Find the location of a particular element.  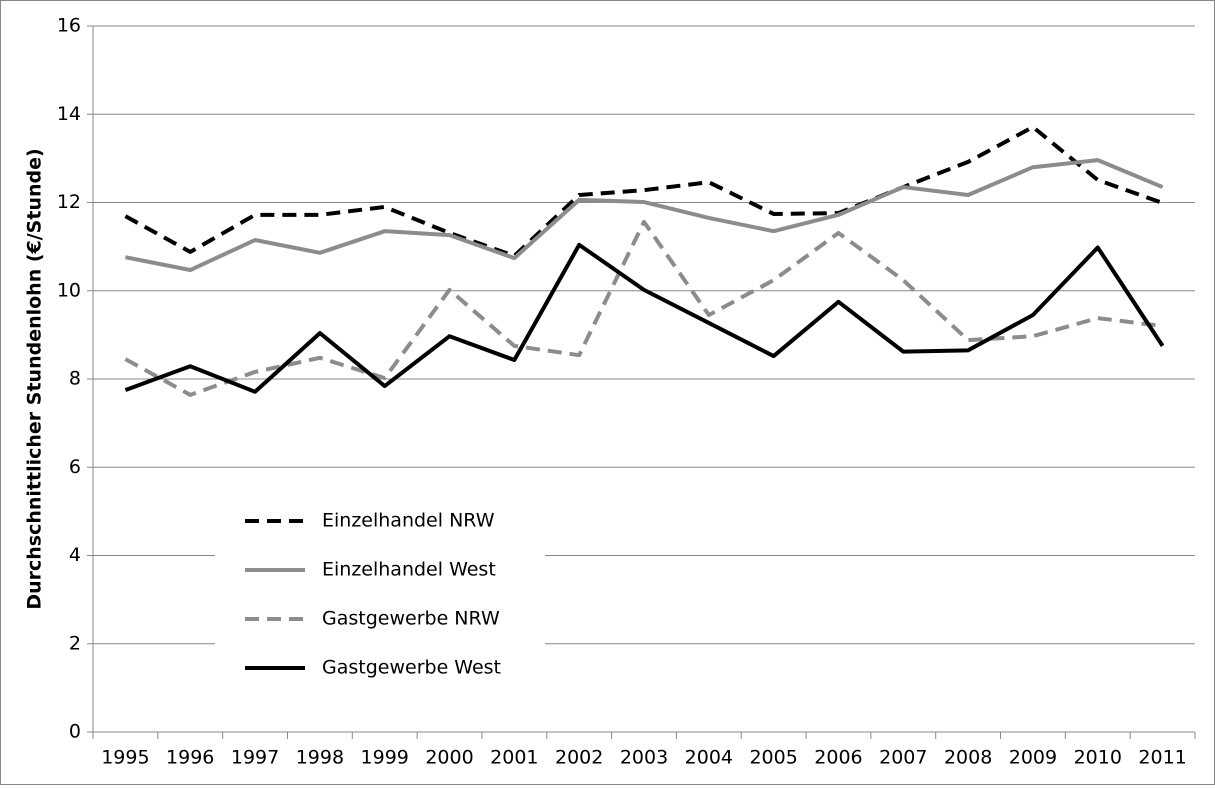

y-tick-label: 14 is located at coordinates (69, 114).